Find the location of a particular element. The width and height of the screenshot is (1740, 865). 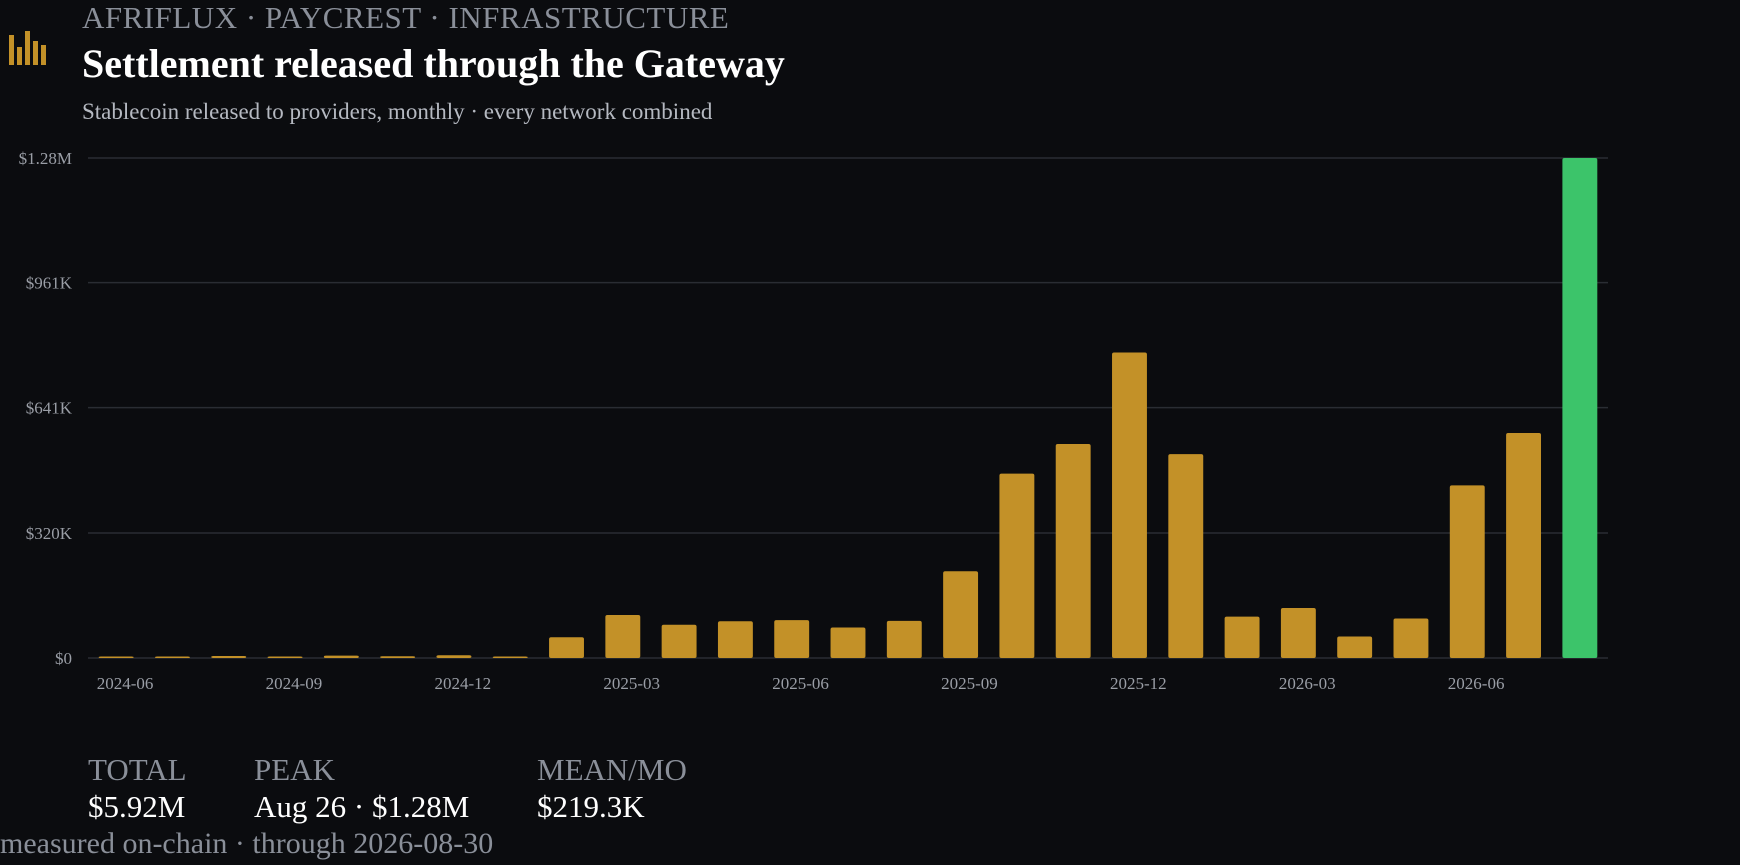

y-tick-label: $641K is located at coordinates (49, 408).